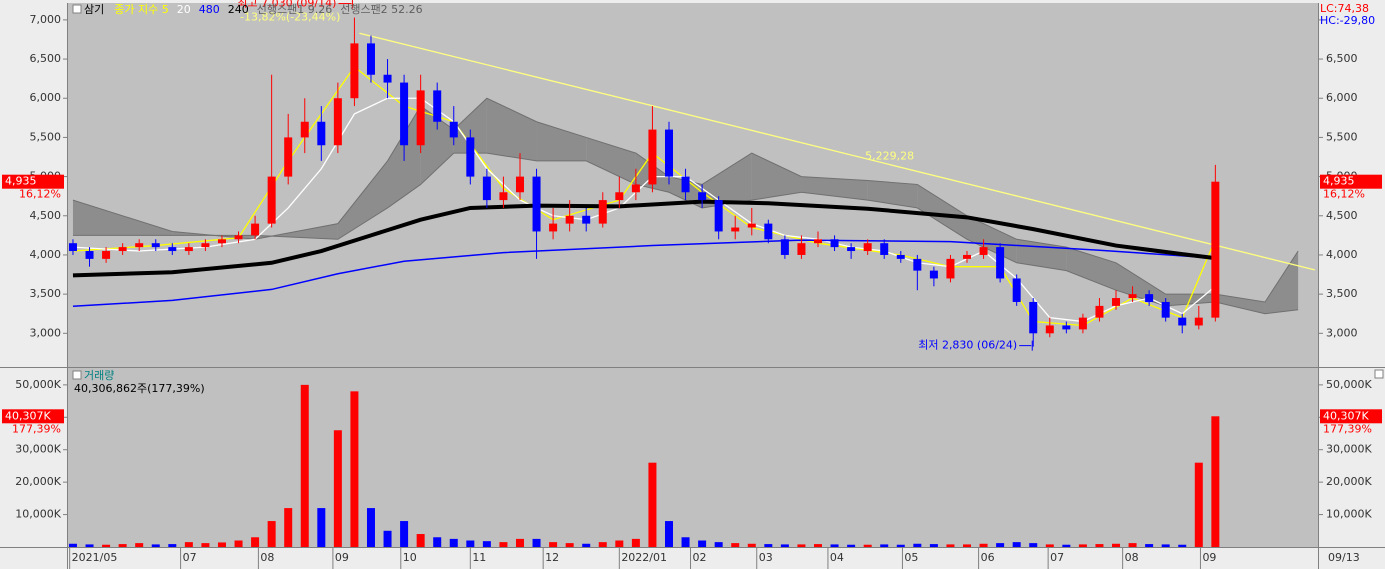 The height and width of the screenshot is (569, 1385). Describe the element at coordinates (1349, 514) in the screenshot. I see `y-tick-label: 10,000K` at that location.